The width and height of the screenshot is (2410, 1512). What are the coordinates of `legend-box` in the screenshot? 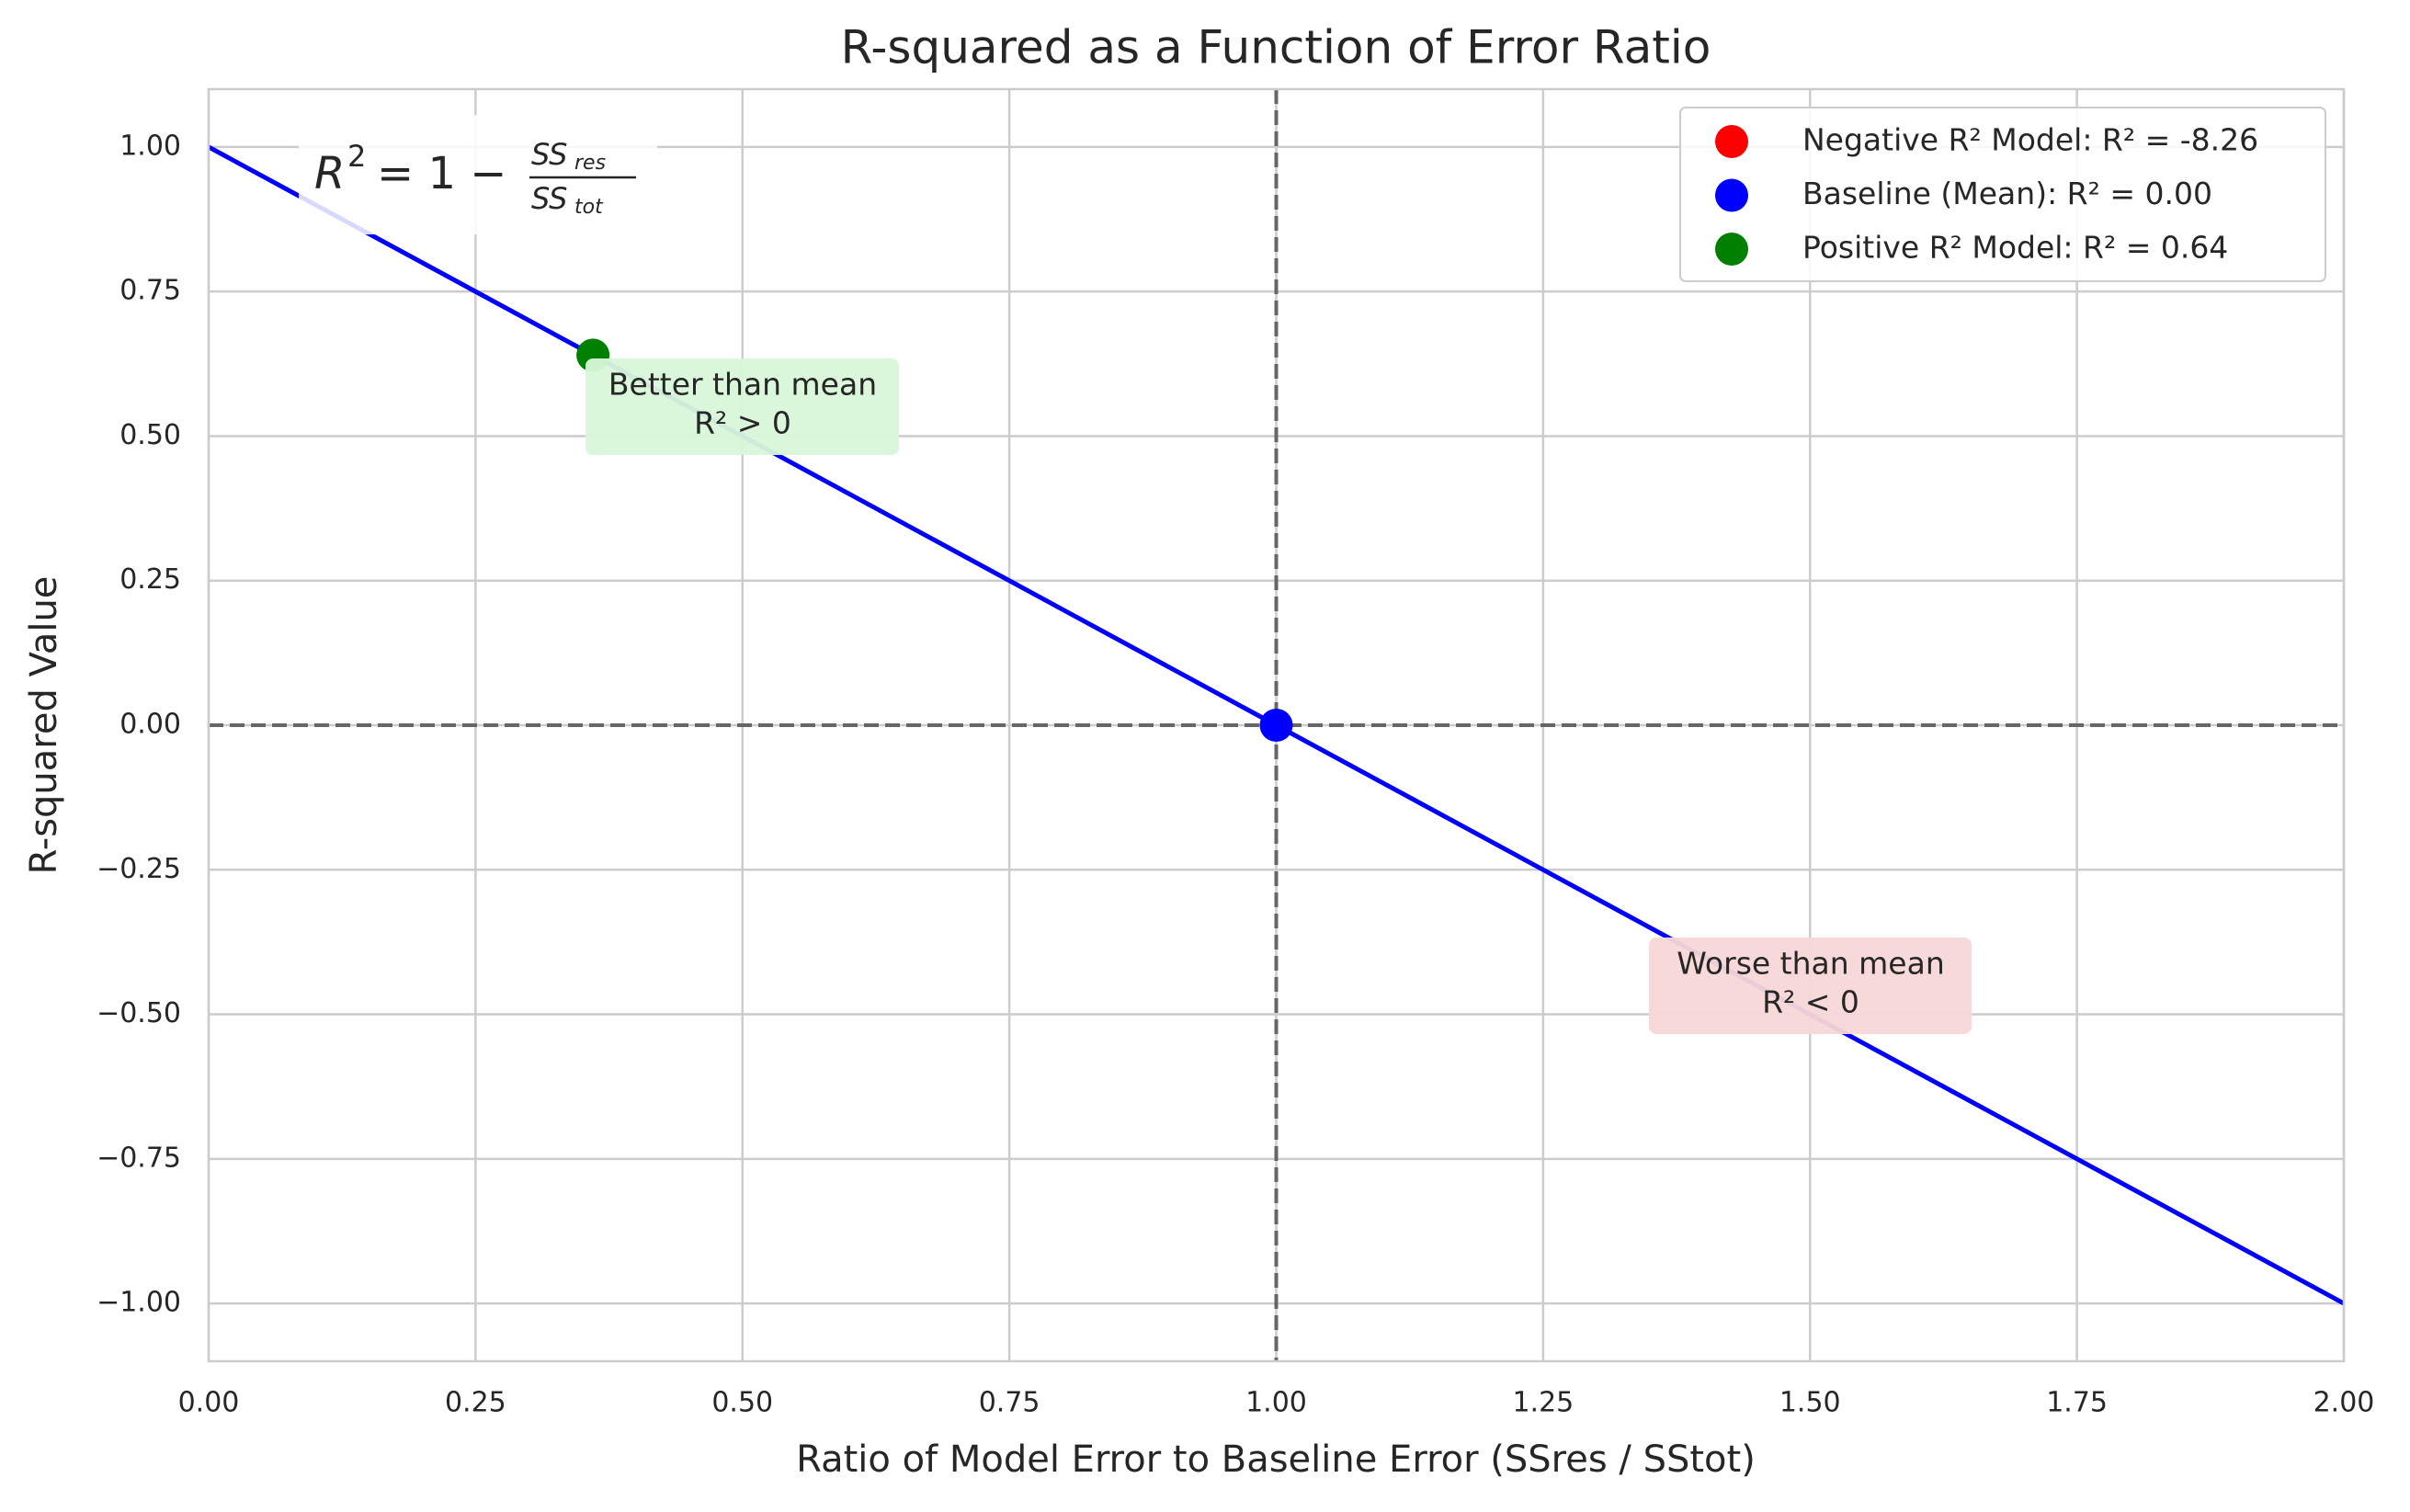 It's located at (2002, 194).